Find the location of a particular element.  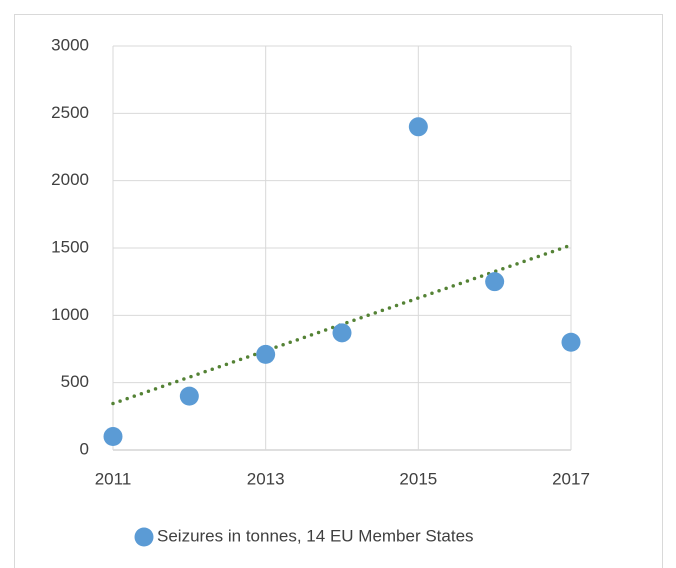

y-tick-label: 1000 is located at coordinates (70, 314).